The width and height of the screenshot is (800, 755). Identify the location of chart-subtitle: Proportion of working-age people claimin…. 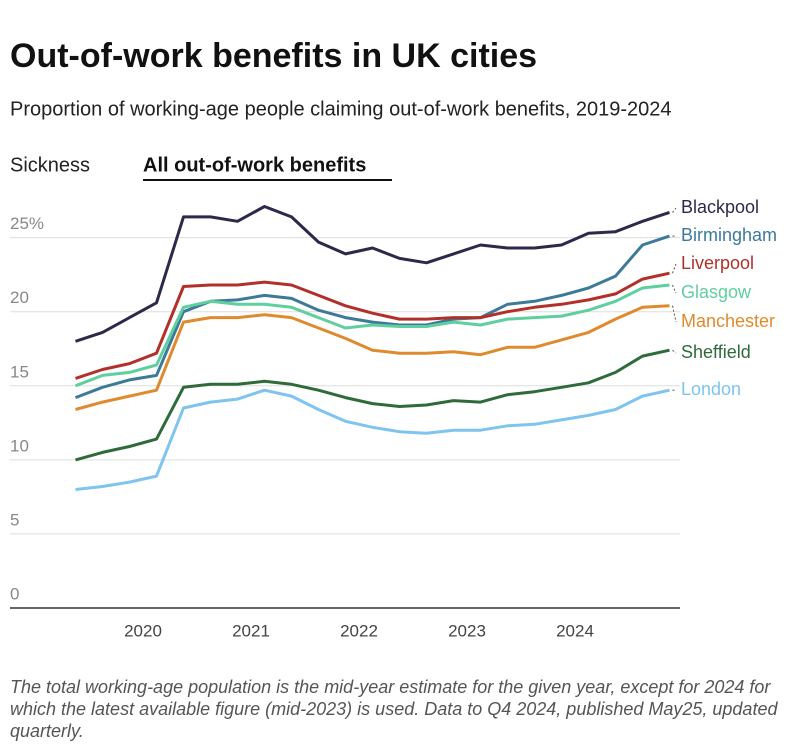
(341, 109).